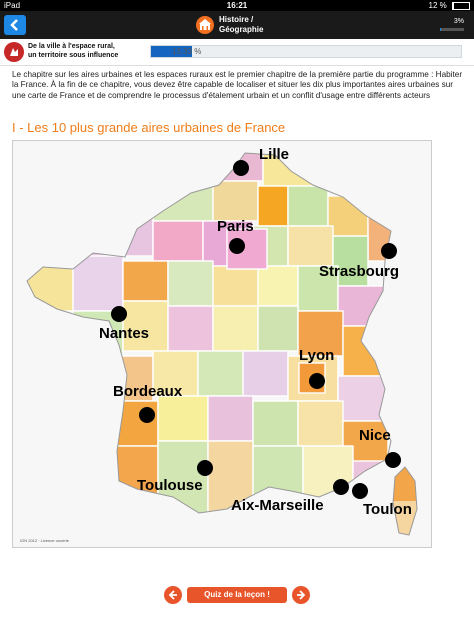  I want to click on back-button, so click(15, 25).